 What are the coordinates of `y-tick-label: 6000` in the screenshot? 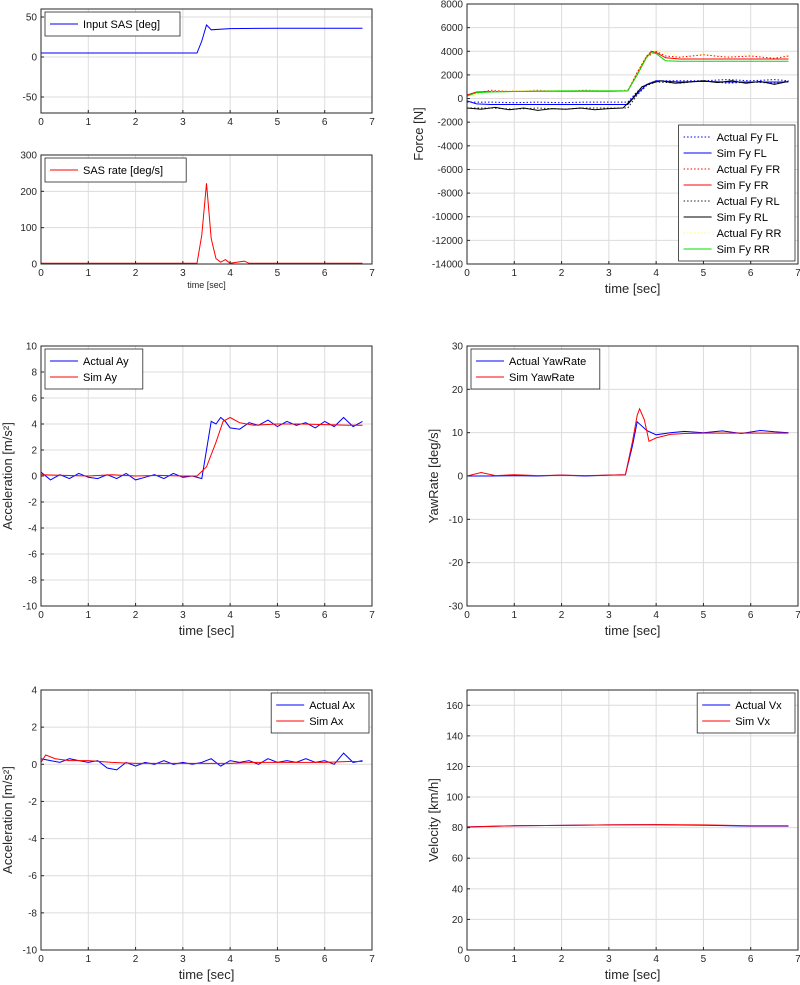 It's located at (452, 28).